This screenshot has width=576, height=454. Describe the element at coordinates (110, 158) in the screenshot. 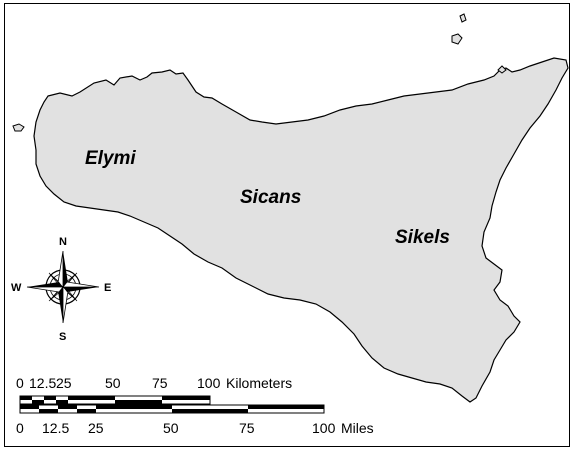

I see `region-label-elymi: Elymi` at that location.